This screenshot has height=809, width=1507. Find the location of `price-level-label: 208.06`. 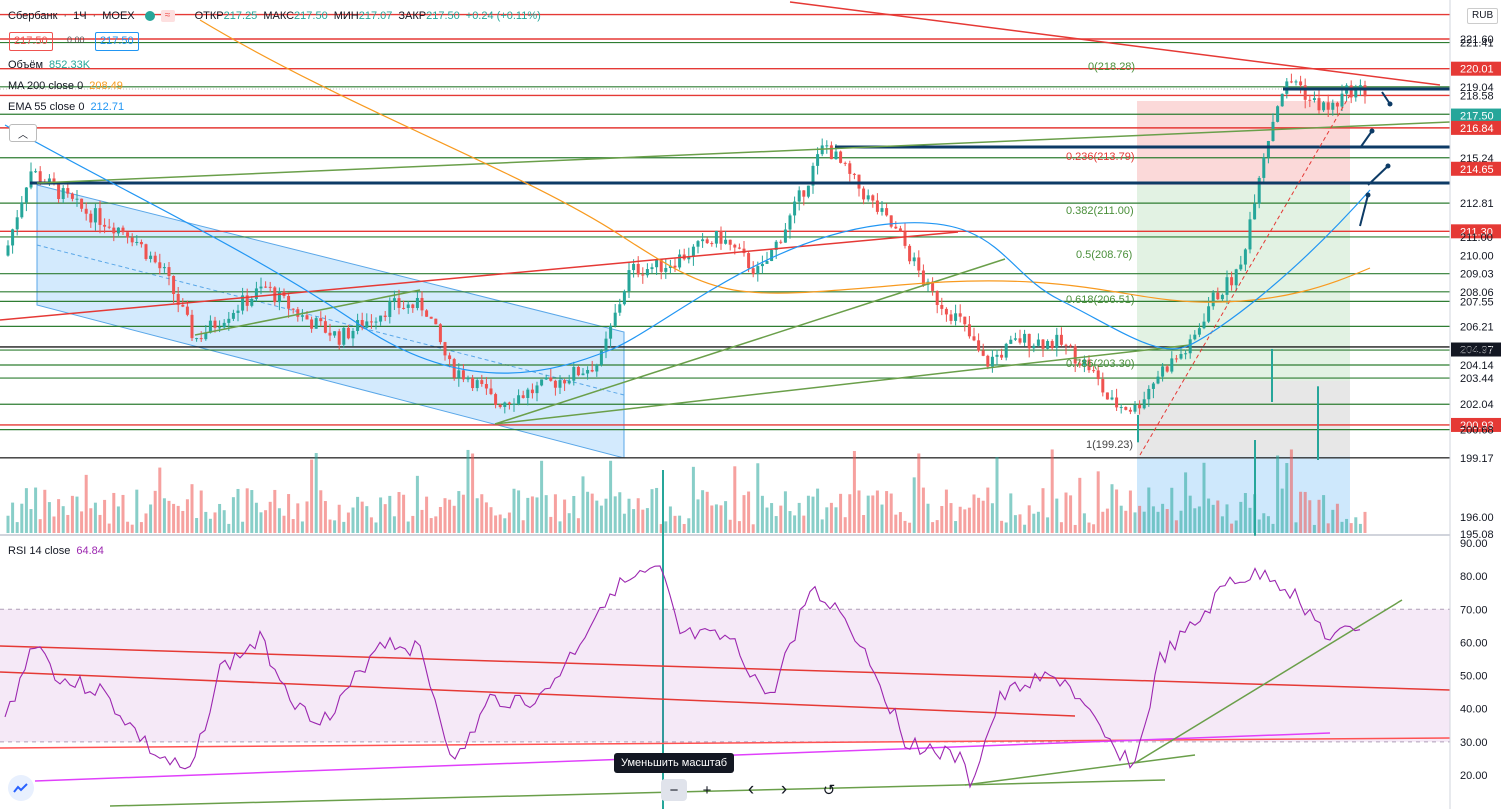

price-level-label: 208.06 is located at coordinates (1477, 293).